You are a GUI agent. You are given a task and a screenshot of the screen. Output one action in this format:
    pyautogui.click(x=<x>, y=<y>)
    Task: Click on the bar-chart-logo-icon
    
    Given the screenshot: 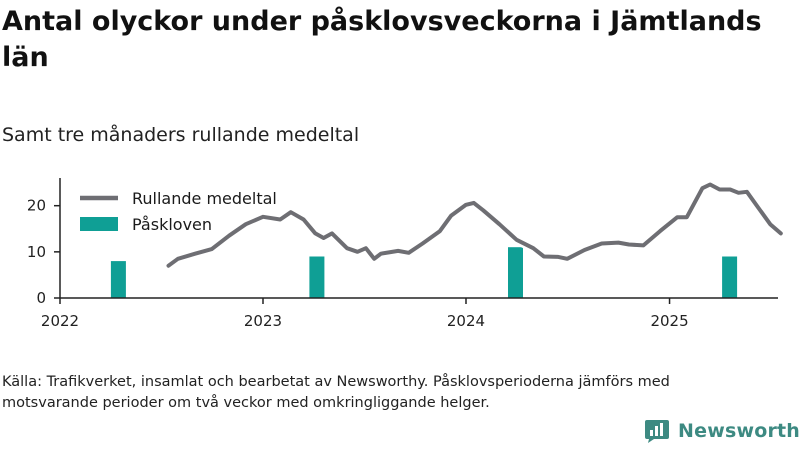 What is the action you would take?
    pyautogui.click(x=657, y=431)
    